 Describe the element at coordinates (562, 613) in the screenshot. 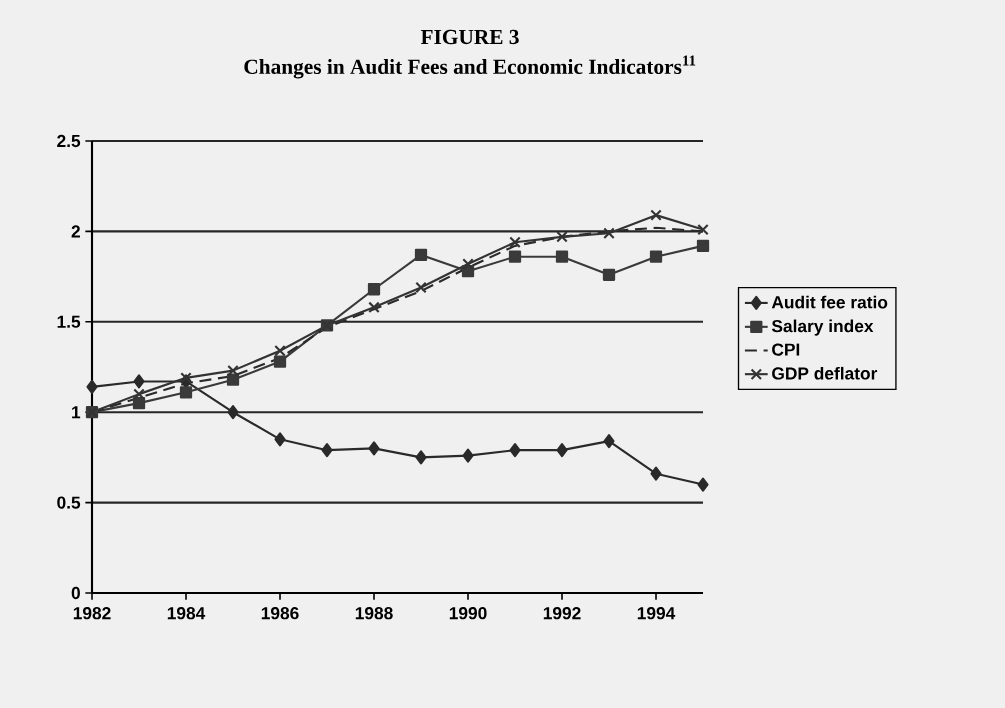

I see `x-tick-label: 1992` at that location.